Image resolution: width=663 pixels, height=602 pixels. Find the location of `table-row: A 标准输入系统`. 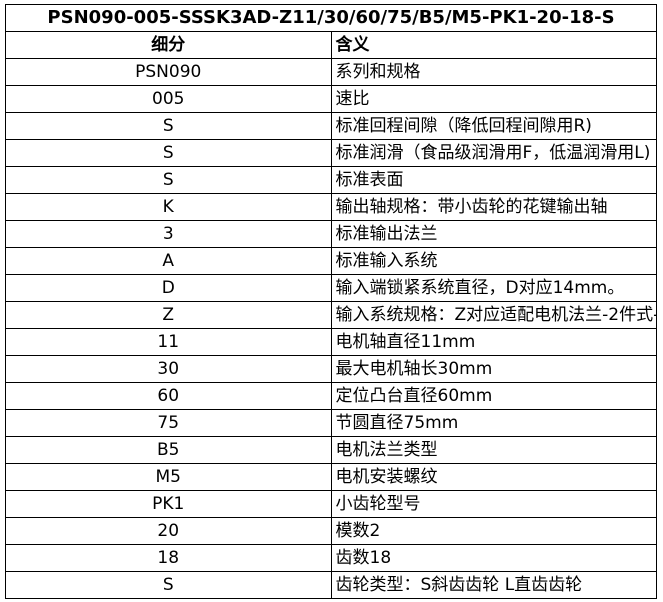

table-row: A 标准输入系统 is located at coordinates (331, 261).